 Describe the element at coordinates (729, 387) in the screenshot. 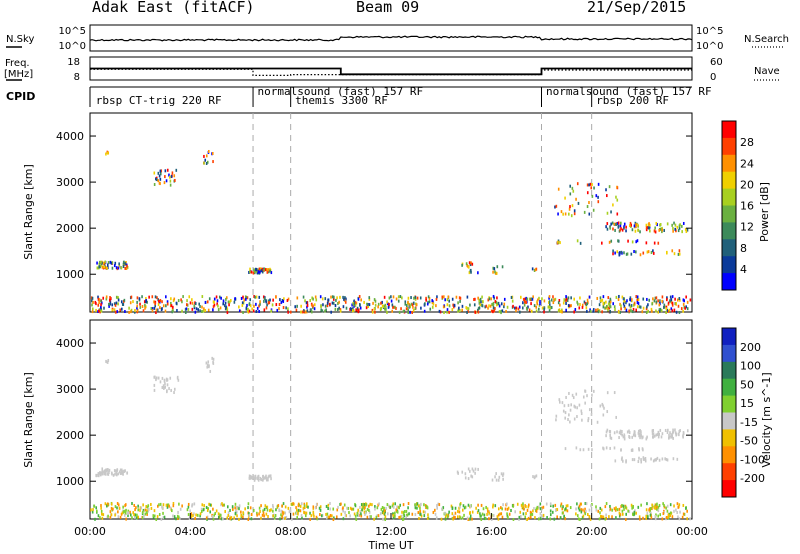

I see `colorbar-segment` at that location.